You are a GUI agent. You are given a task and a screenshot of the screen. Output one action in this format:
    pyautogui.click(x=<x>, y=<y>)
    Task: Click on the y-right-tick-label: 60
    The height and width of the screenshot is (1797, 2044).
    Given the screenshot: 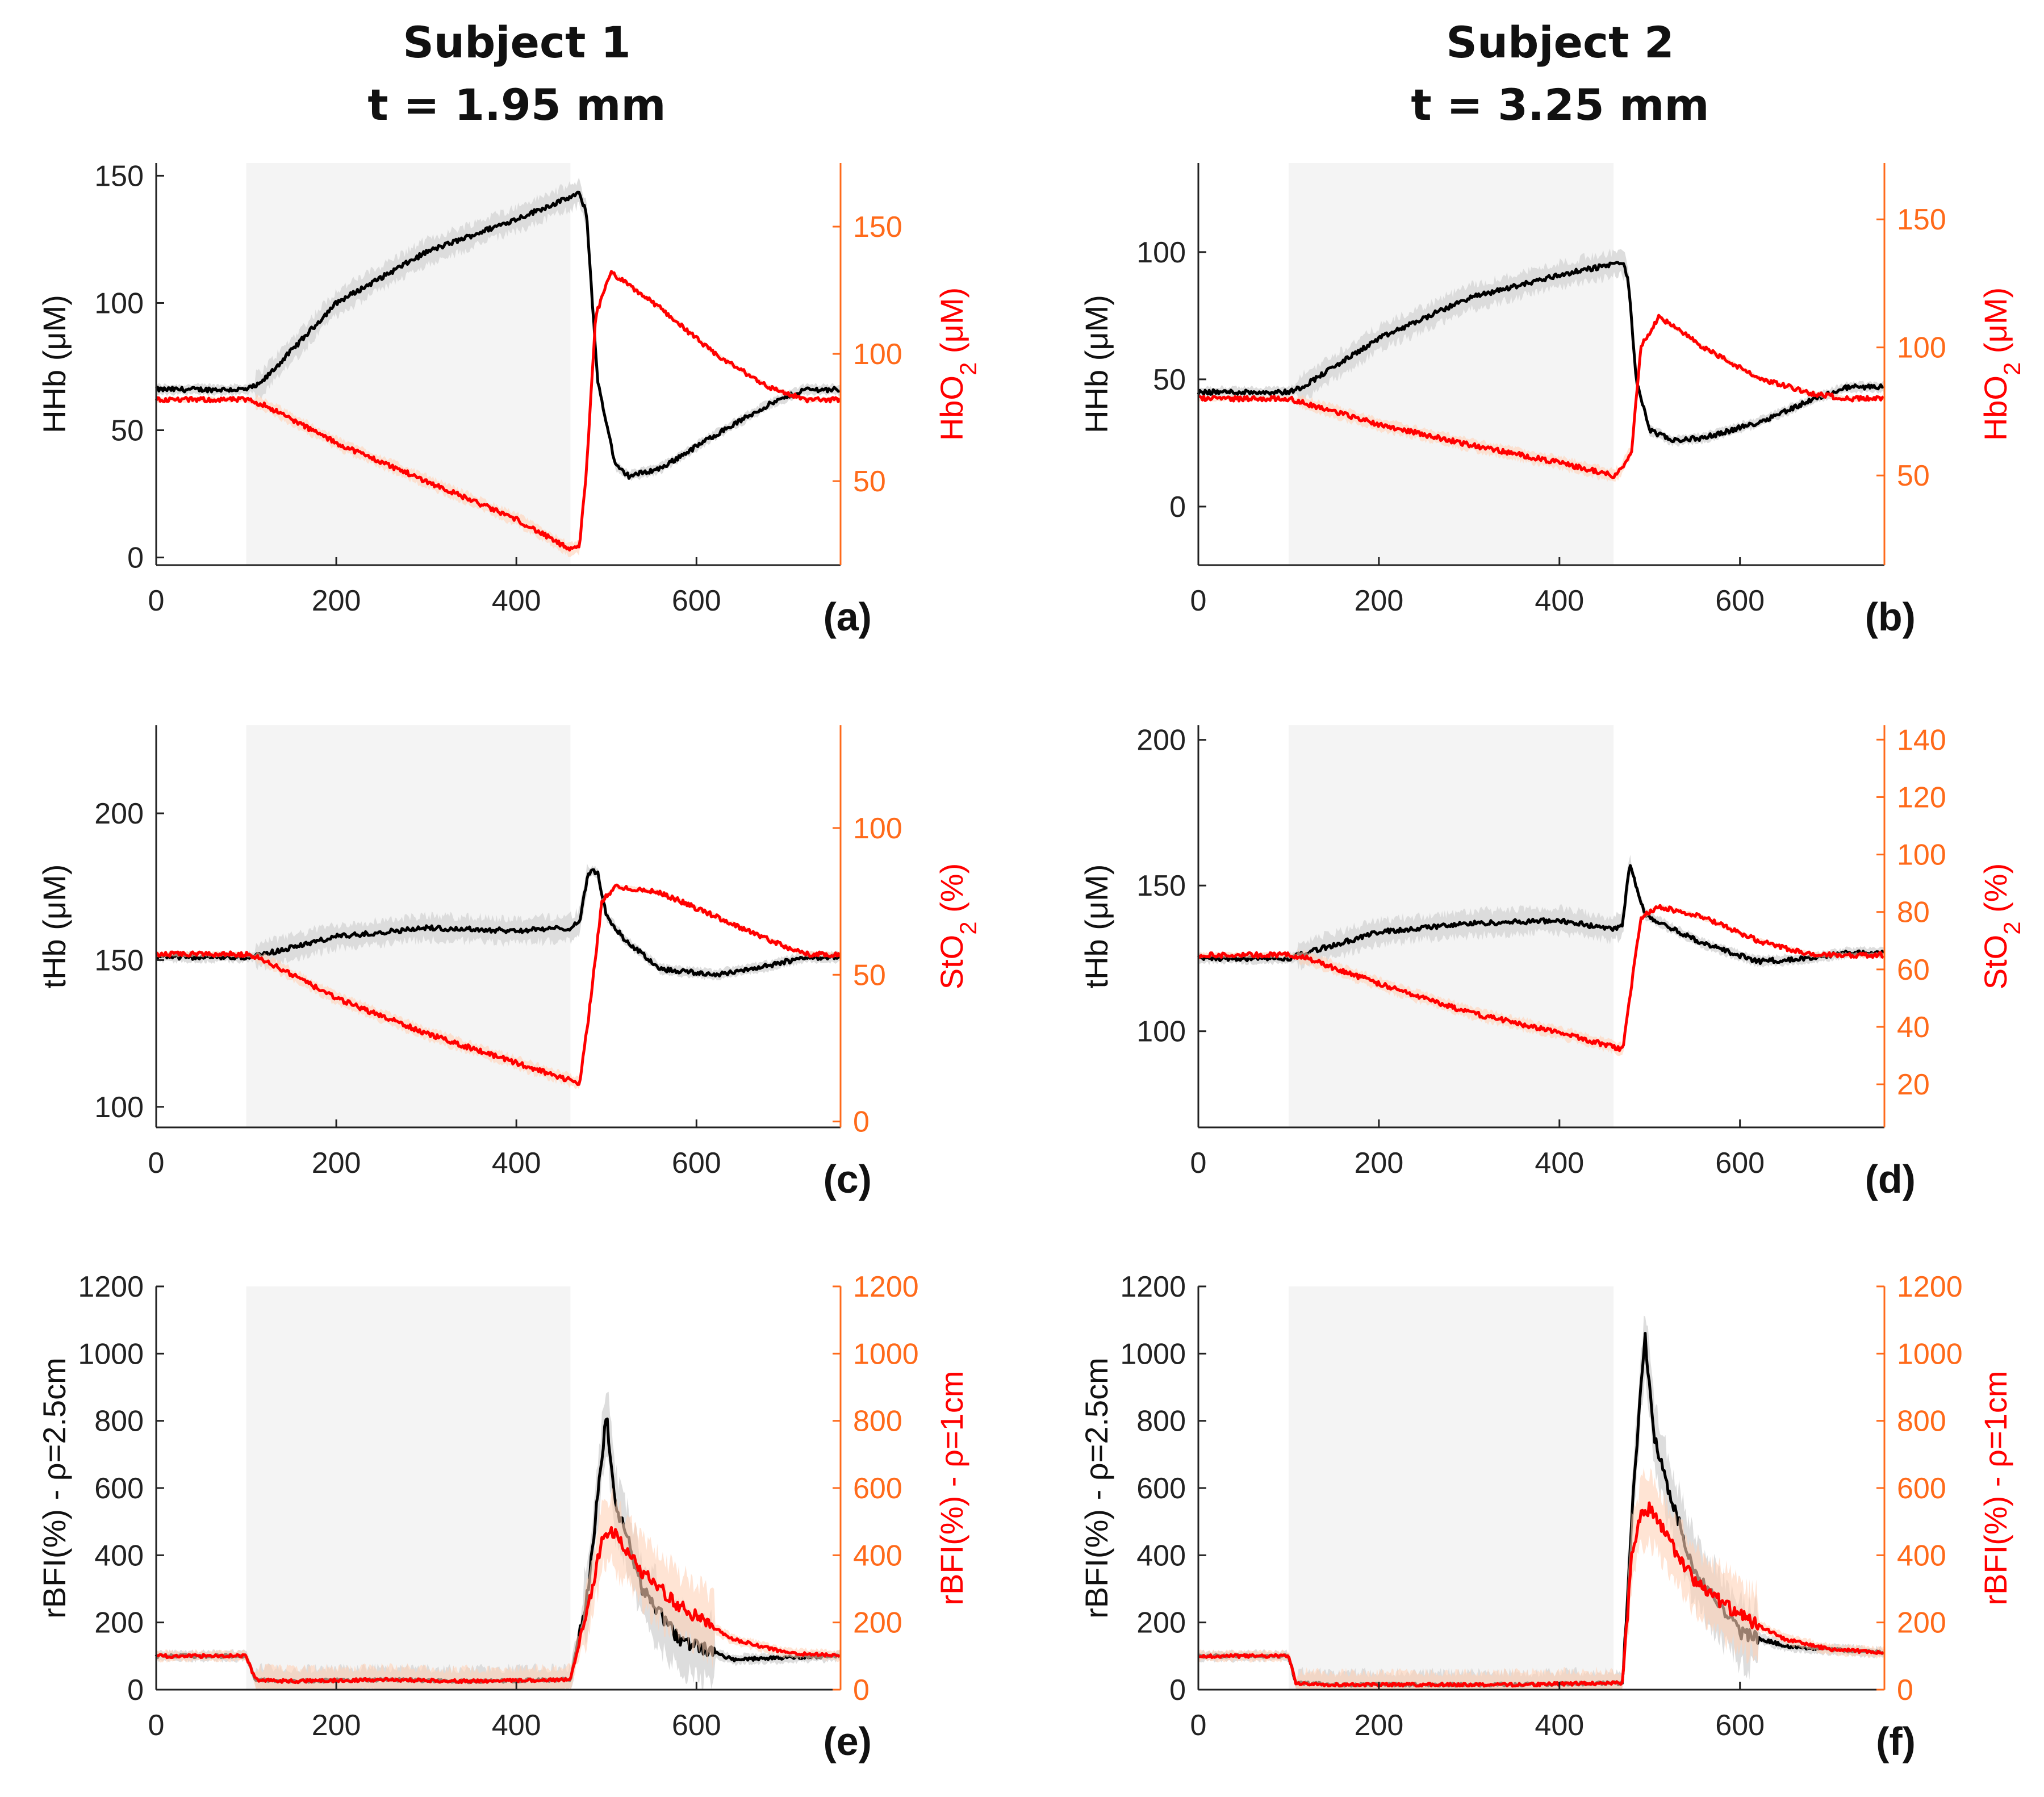 What is the action you would take?
    pyautogui.click(x=1913, y=970)
    